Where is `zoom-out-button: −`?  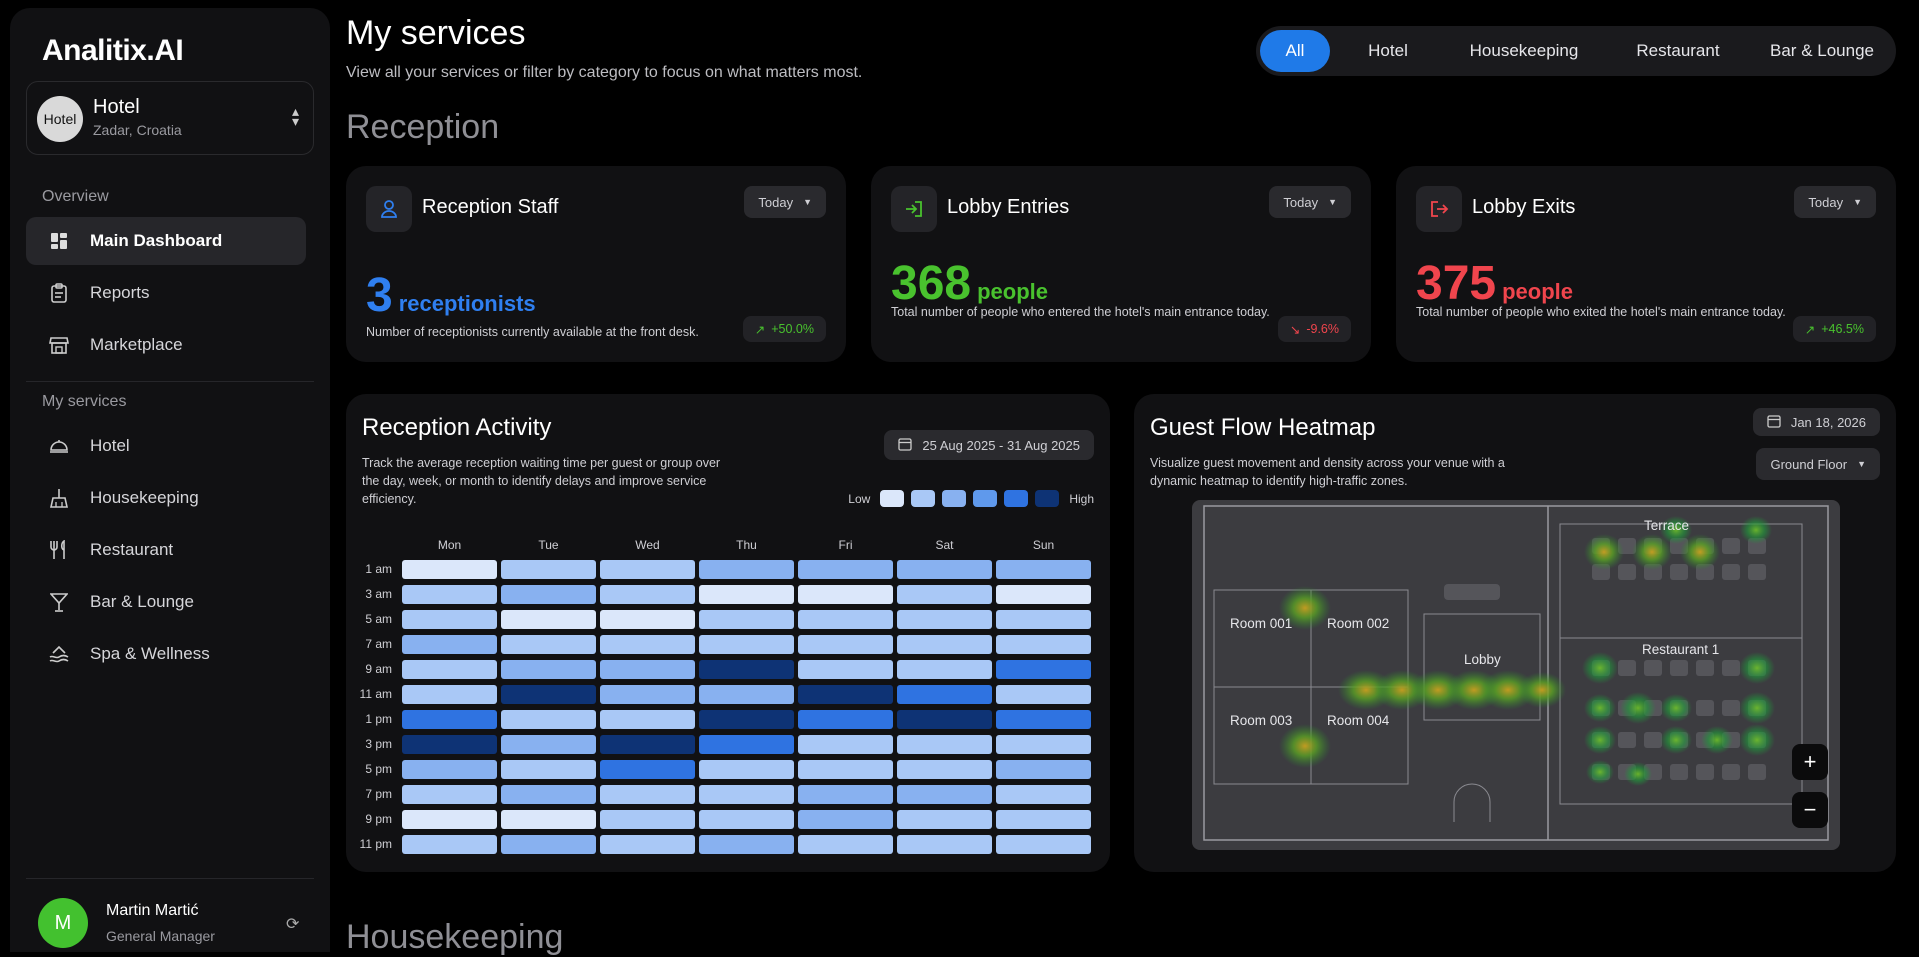
zoom-out-button: − is located at coordinates (1810, 810).